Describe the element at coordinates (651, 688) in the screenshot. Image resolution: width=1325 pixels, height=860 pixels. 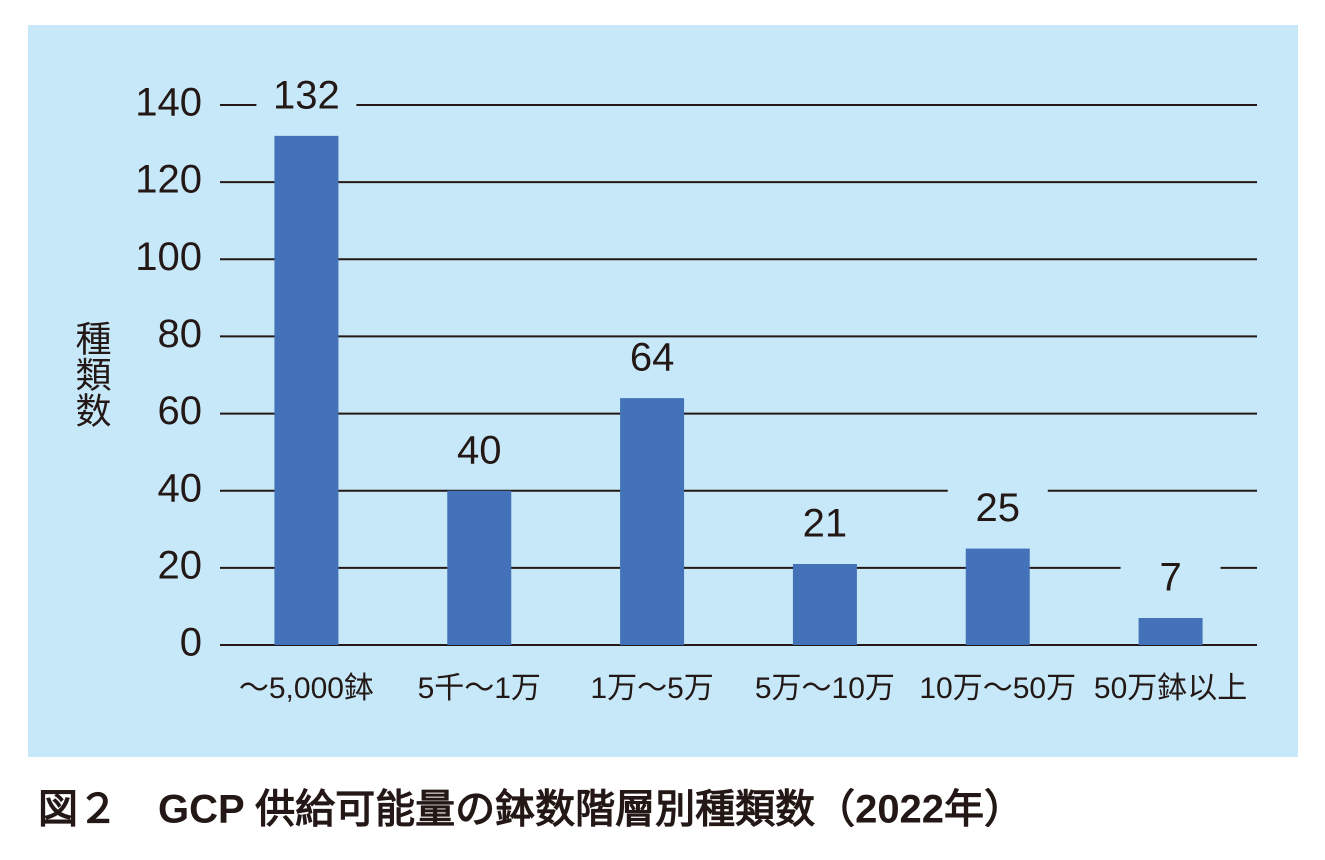
I see `x-tick-label: 1万～5万` at that location.